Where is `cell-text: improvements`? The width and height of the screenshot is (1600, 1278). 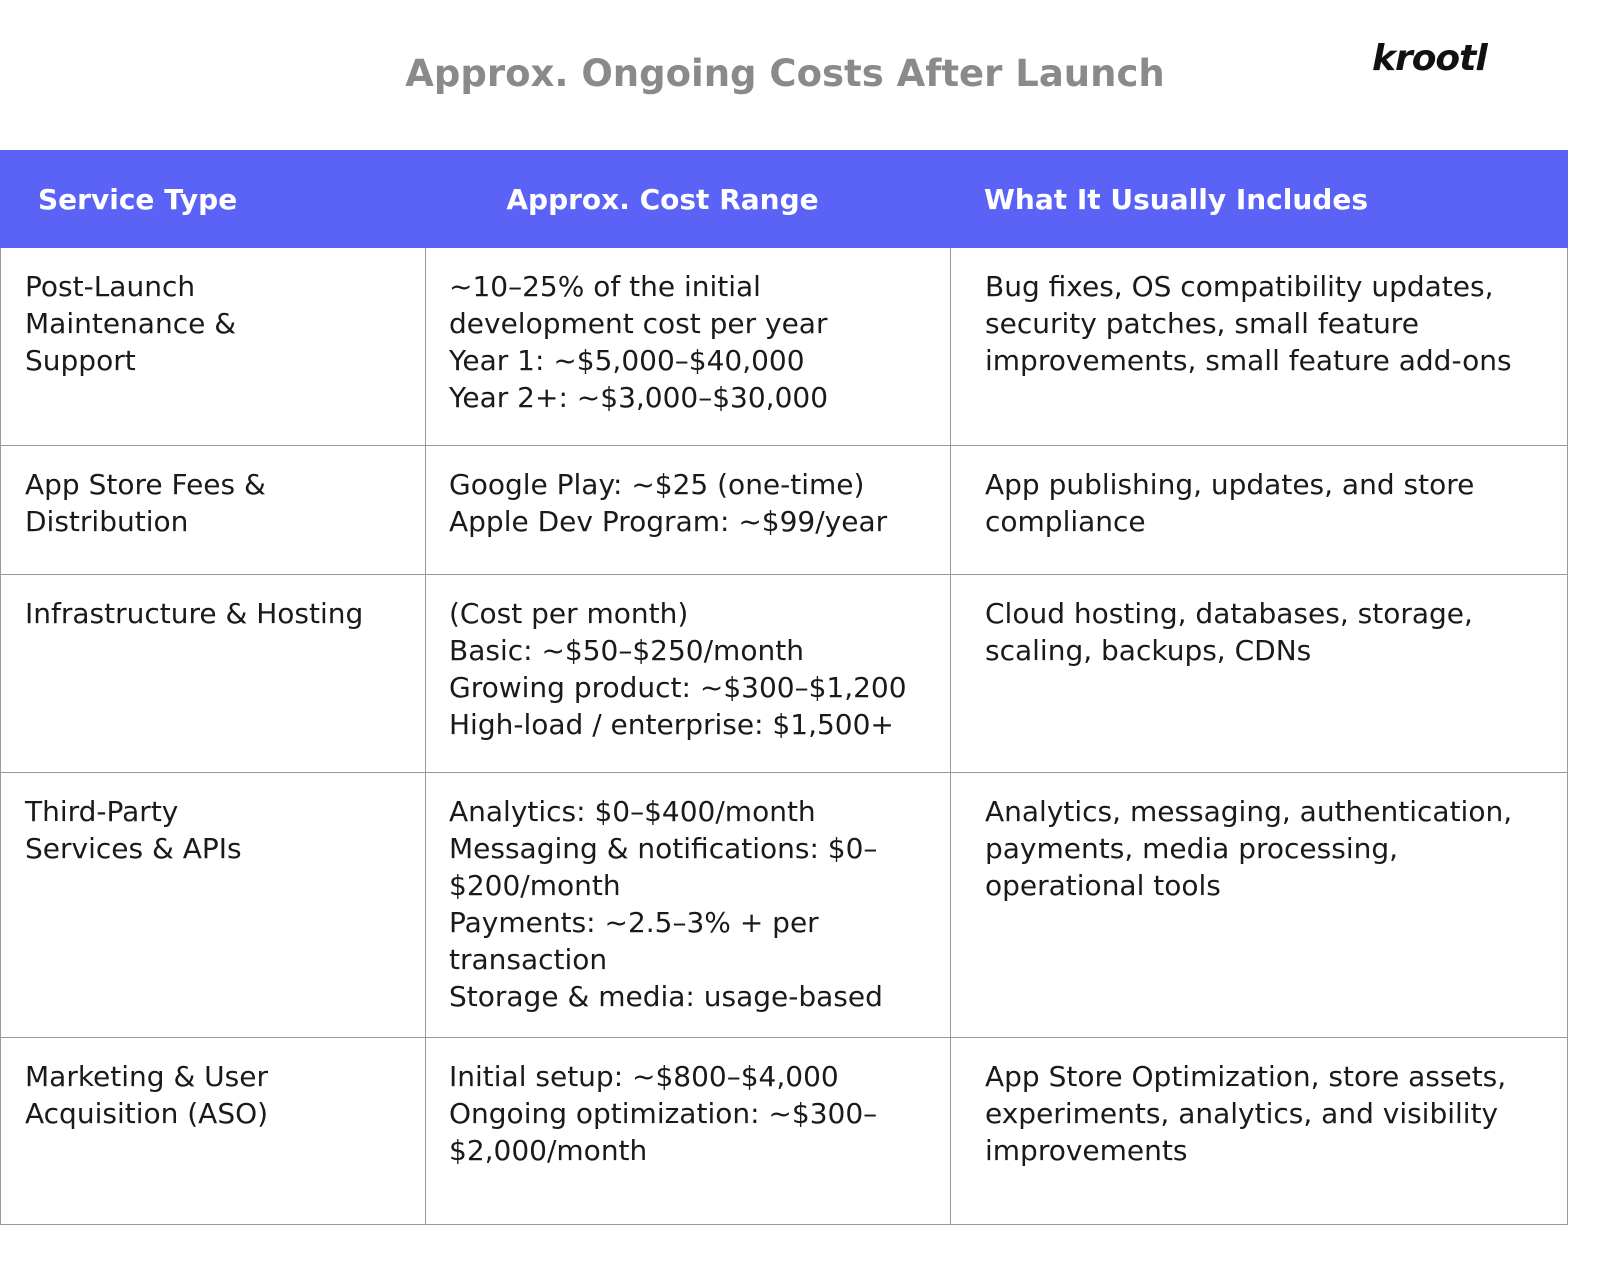
cell-text: improvements is located at coordinates (1086, 1150).